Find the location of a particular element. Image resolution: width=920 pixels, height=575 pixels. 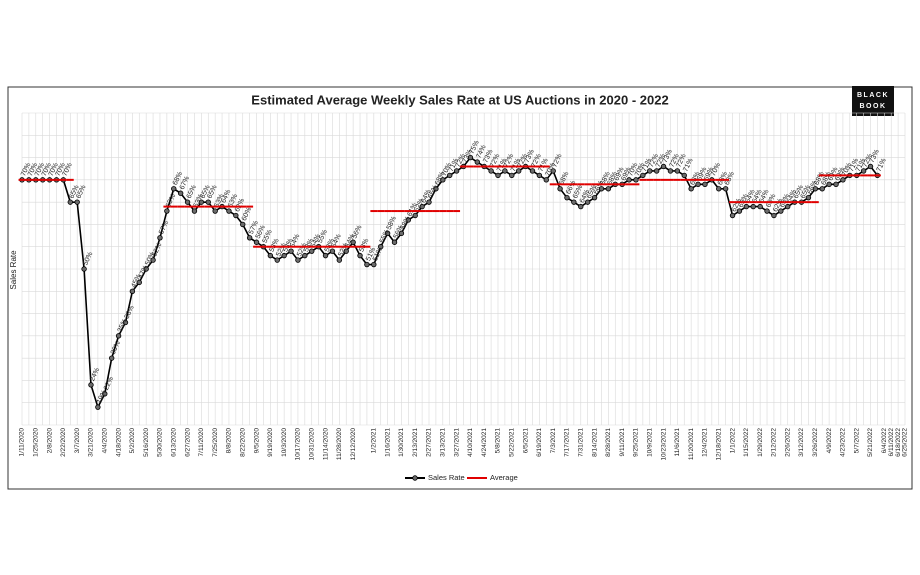

x-tick-label: 6/4/2022 is located at coordinates (884, 441).